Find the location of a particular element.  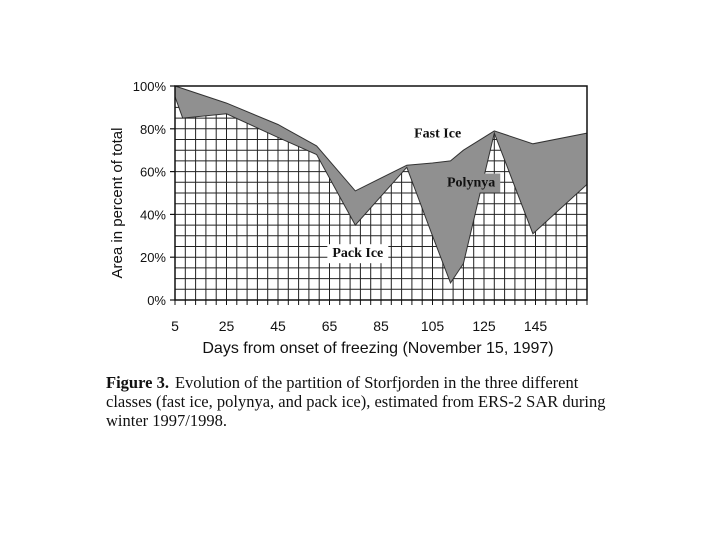

x-tick-label: 65 is located at coordinates (330, 326).